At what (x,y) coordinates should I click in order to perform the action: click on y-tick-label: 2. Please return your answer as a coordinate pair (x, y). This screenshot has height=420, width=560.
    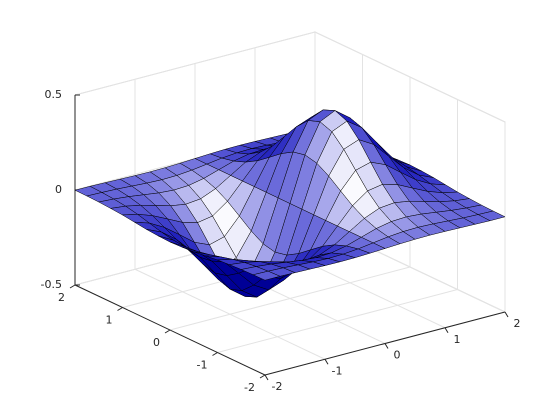
    Looking at the image, I should click on (61, 297).